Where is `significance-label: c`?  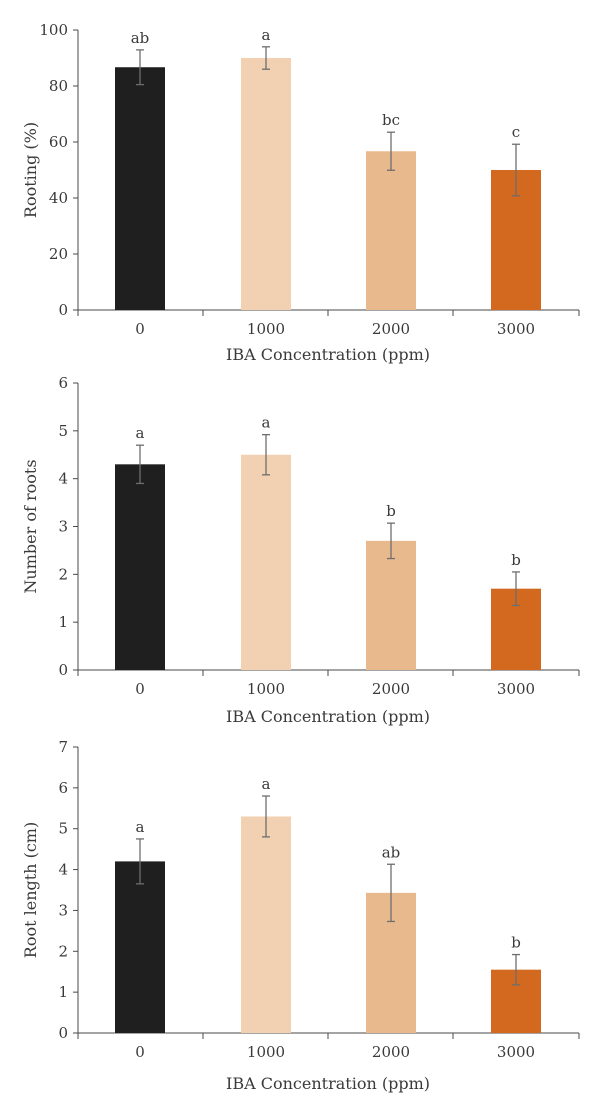
significance-label: c is located at coordinates (516, 132).